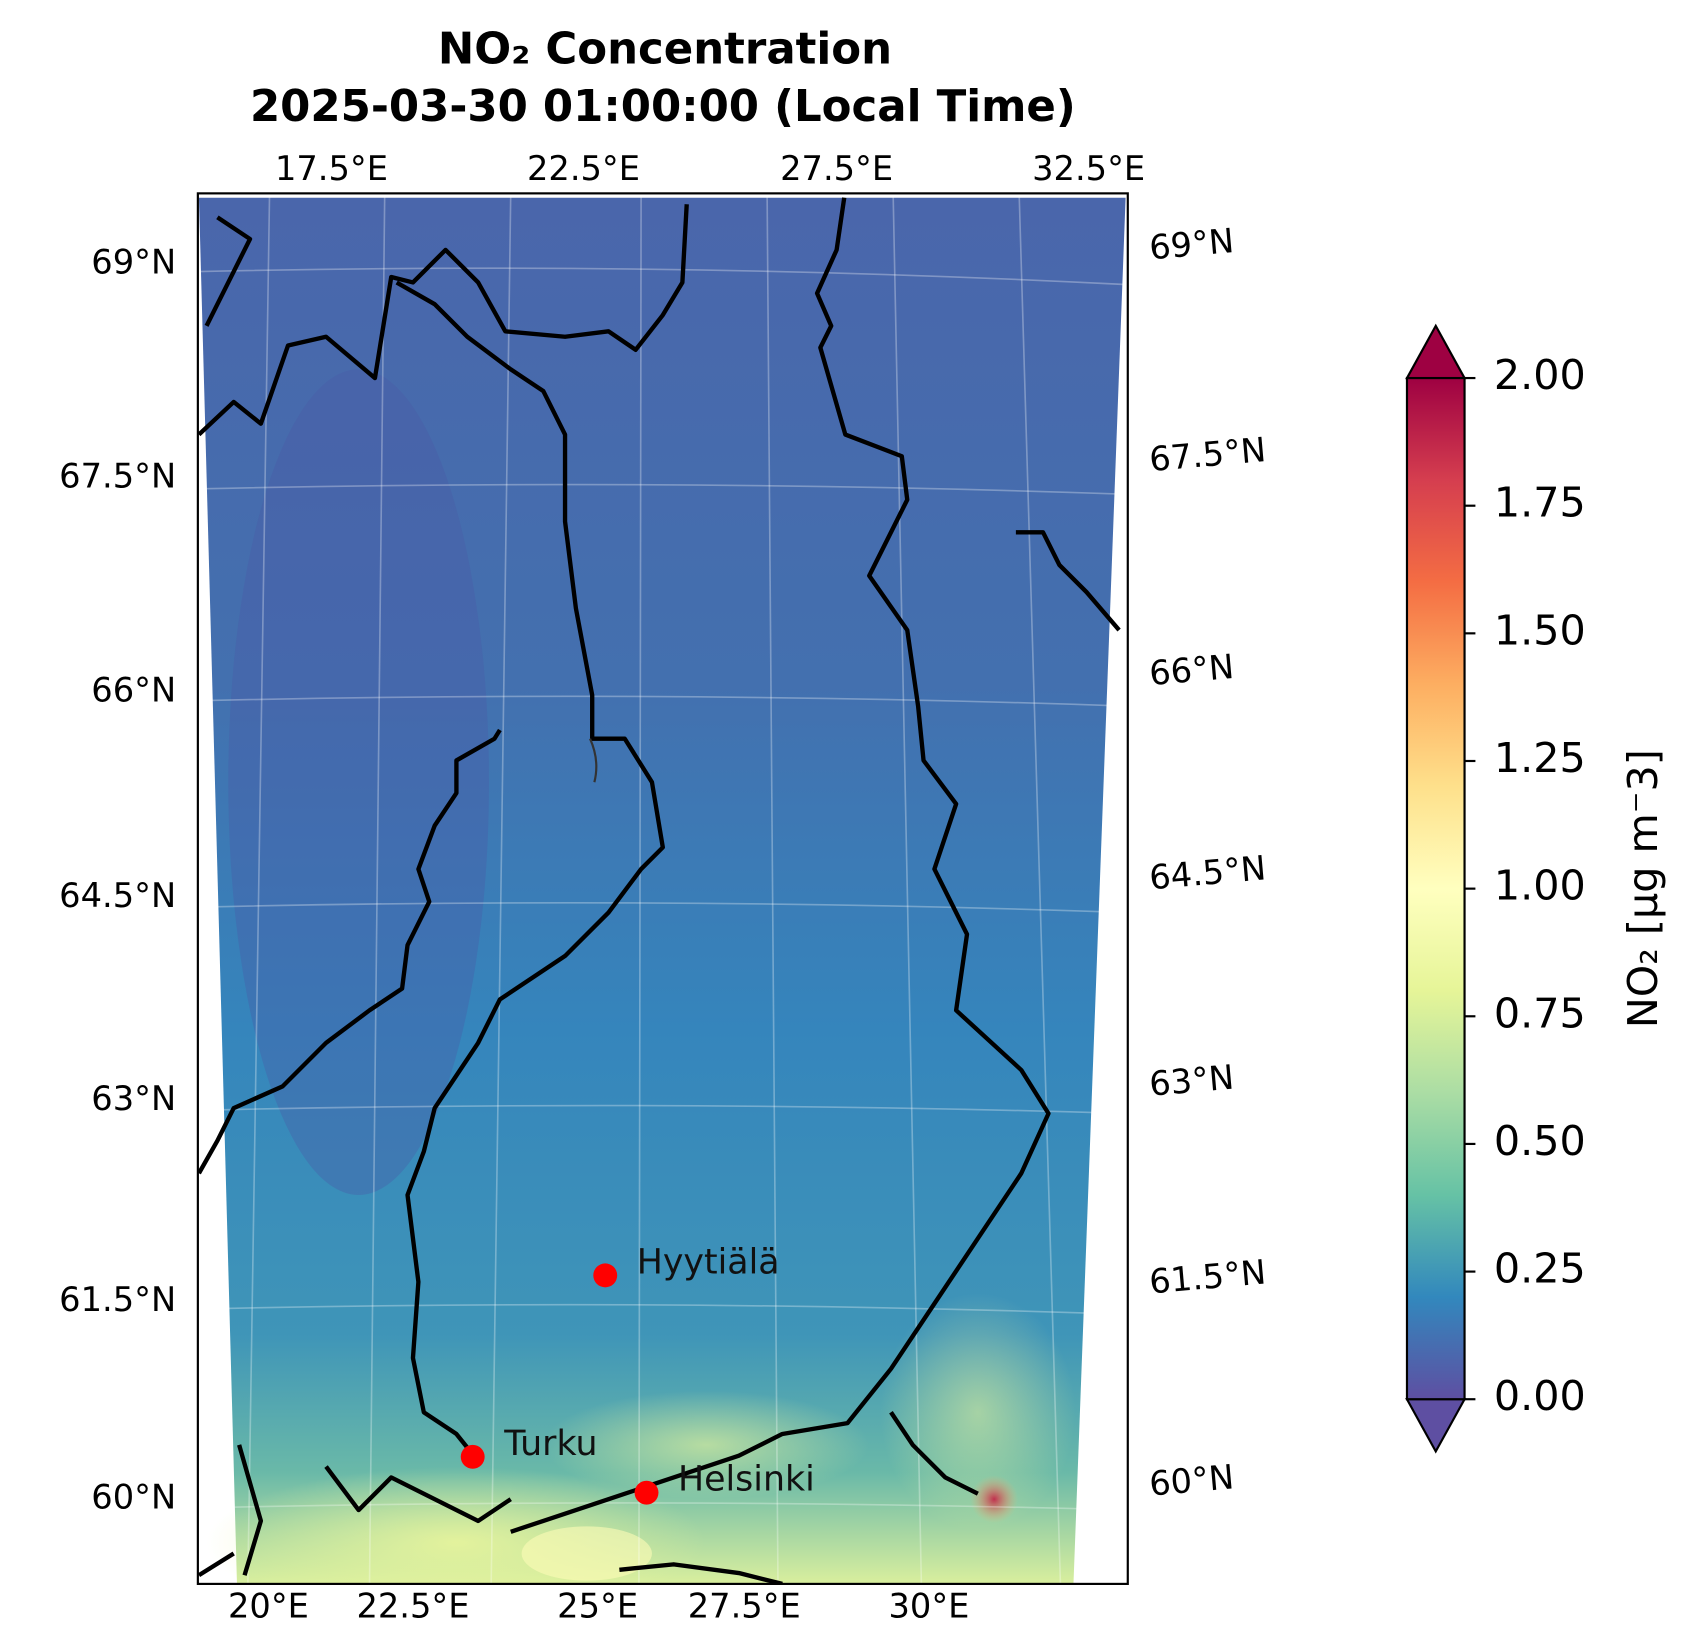  I want to click on colorbar-tick-label: 1.75, so click(1540, 503).